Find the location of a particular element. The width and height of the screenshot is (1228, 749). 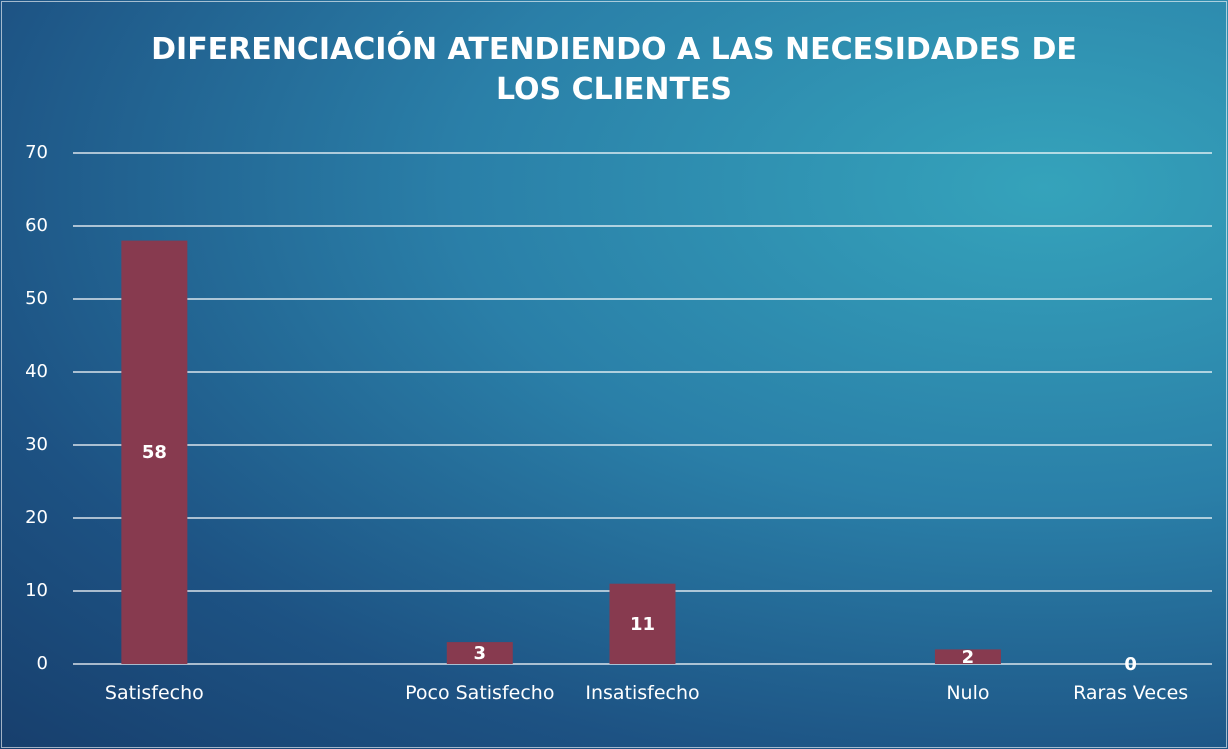

y-tick-label: 50 is located at coordinates (36, 298).